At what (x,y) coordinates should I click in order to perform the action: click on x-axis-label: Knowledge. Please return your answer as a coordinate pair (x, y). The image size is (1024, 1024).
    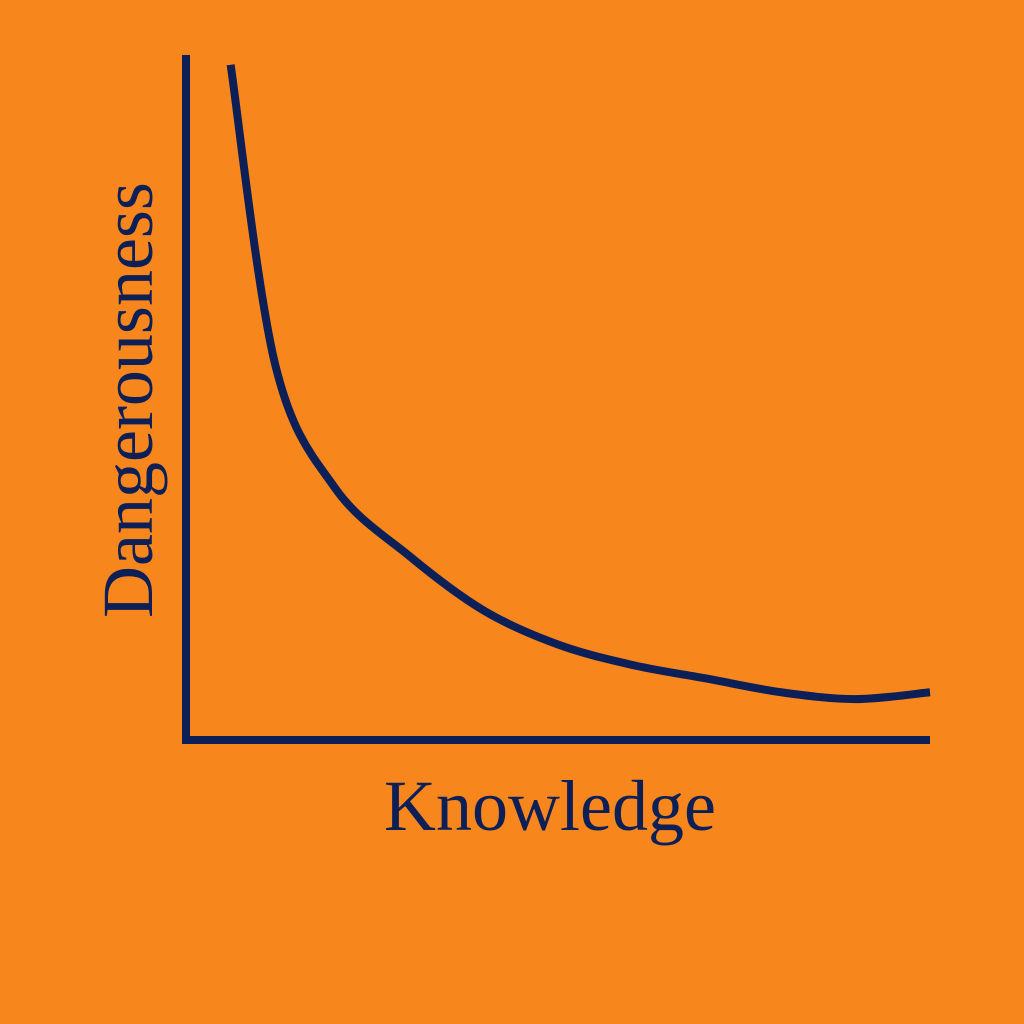
    Looking at the image, I should click on (550, 806).